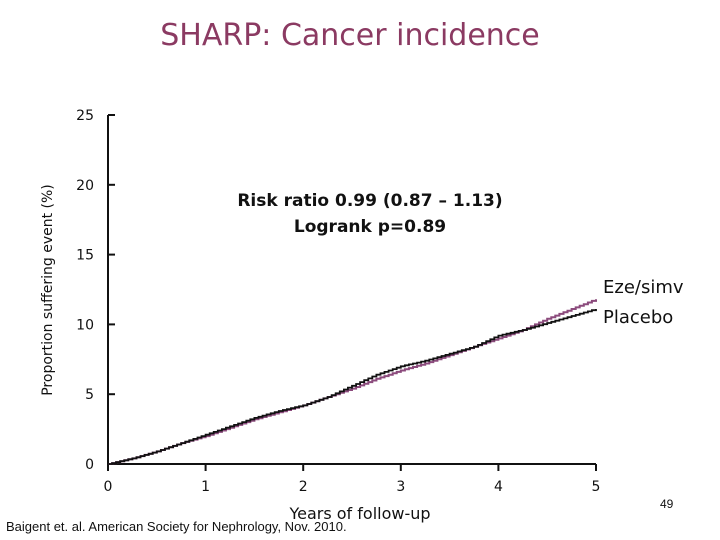 This screenshot has height=540, width=720. Describe the element at coordinates (89, 395) in the screenshot. I see `y-tick-label: 5` at that location.